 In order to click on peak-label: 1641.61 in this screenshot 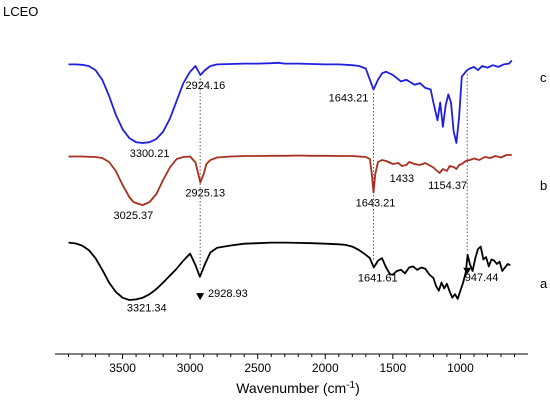, I will do `click(378, 279)`.